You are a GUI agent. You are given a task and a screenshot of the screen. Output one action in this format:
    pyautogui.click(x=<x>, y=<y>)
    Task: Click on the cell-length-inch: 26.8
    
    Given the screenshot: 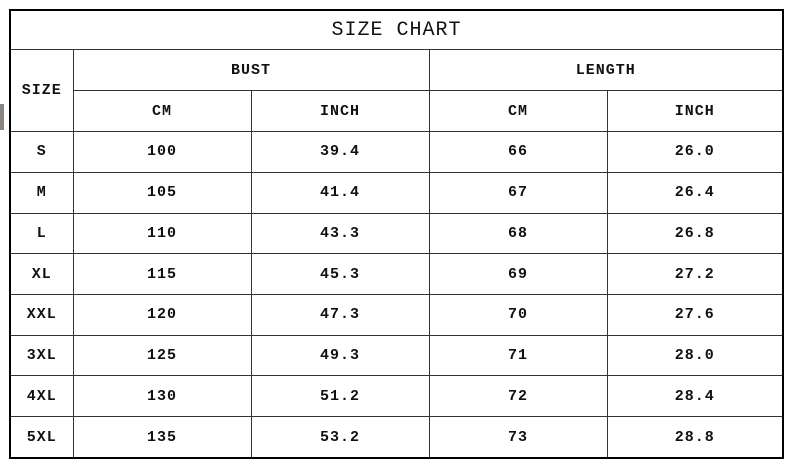 What is the action you would take?
    pyautogui.click(x=694, y=233)
    